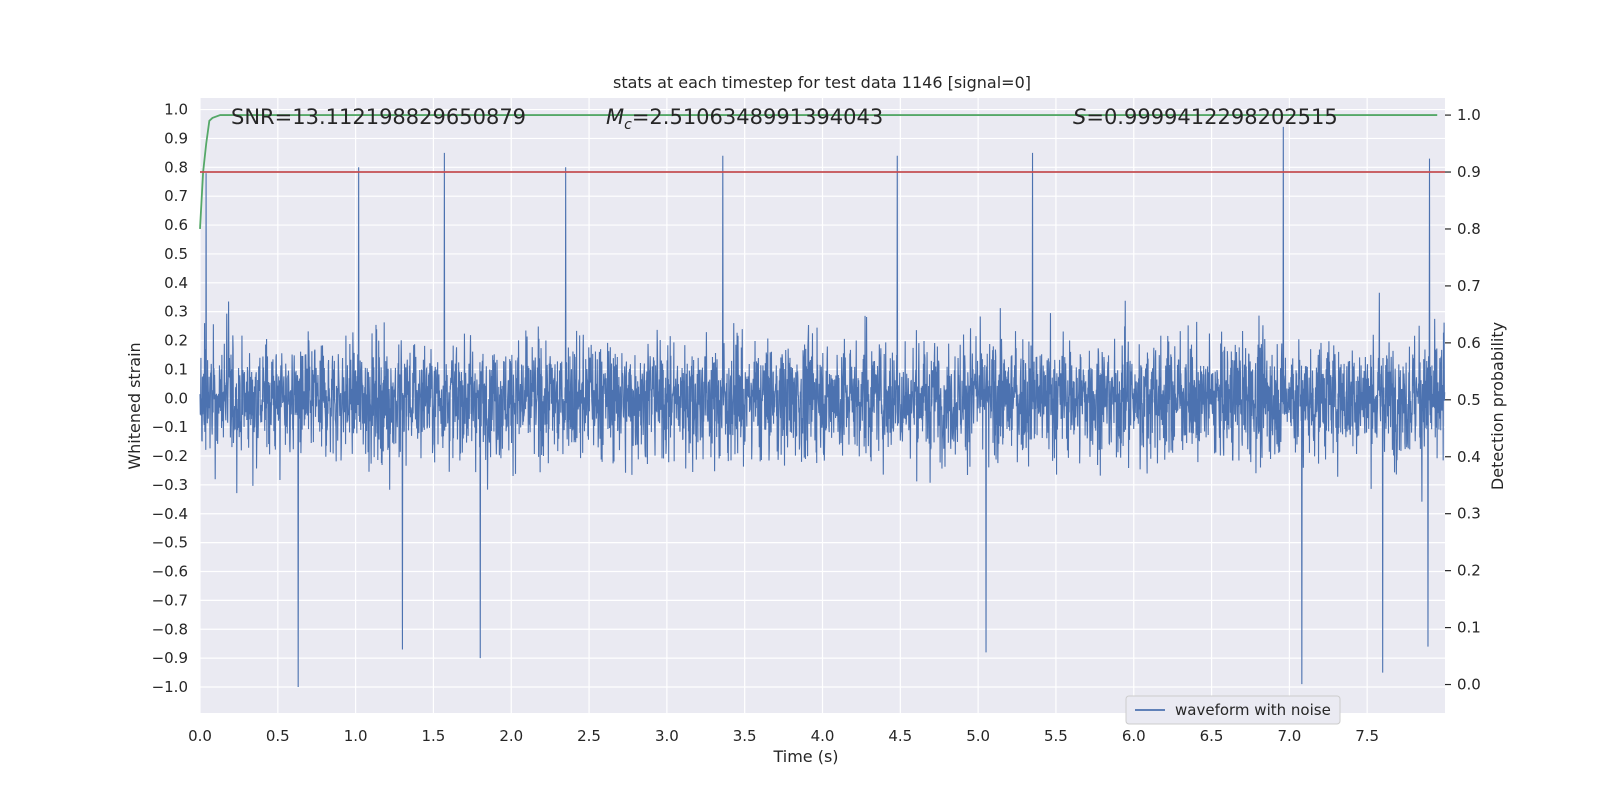  I want to click on legend: waveform with noise, so click(1233, 710).